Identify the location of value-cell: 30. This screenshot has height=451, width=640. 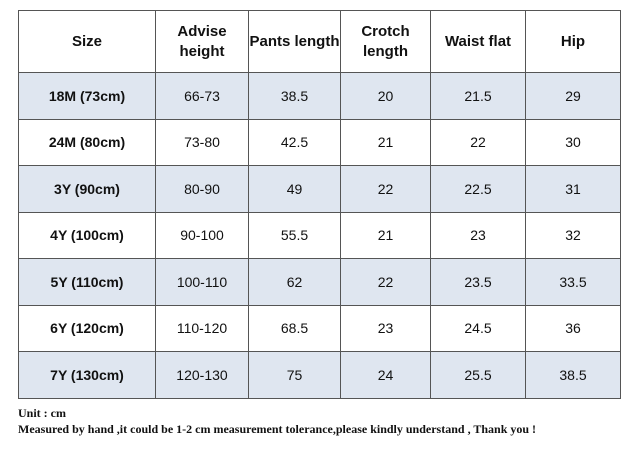
(573, 142).